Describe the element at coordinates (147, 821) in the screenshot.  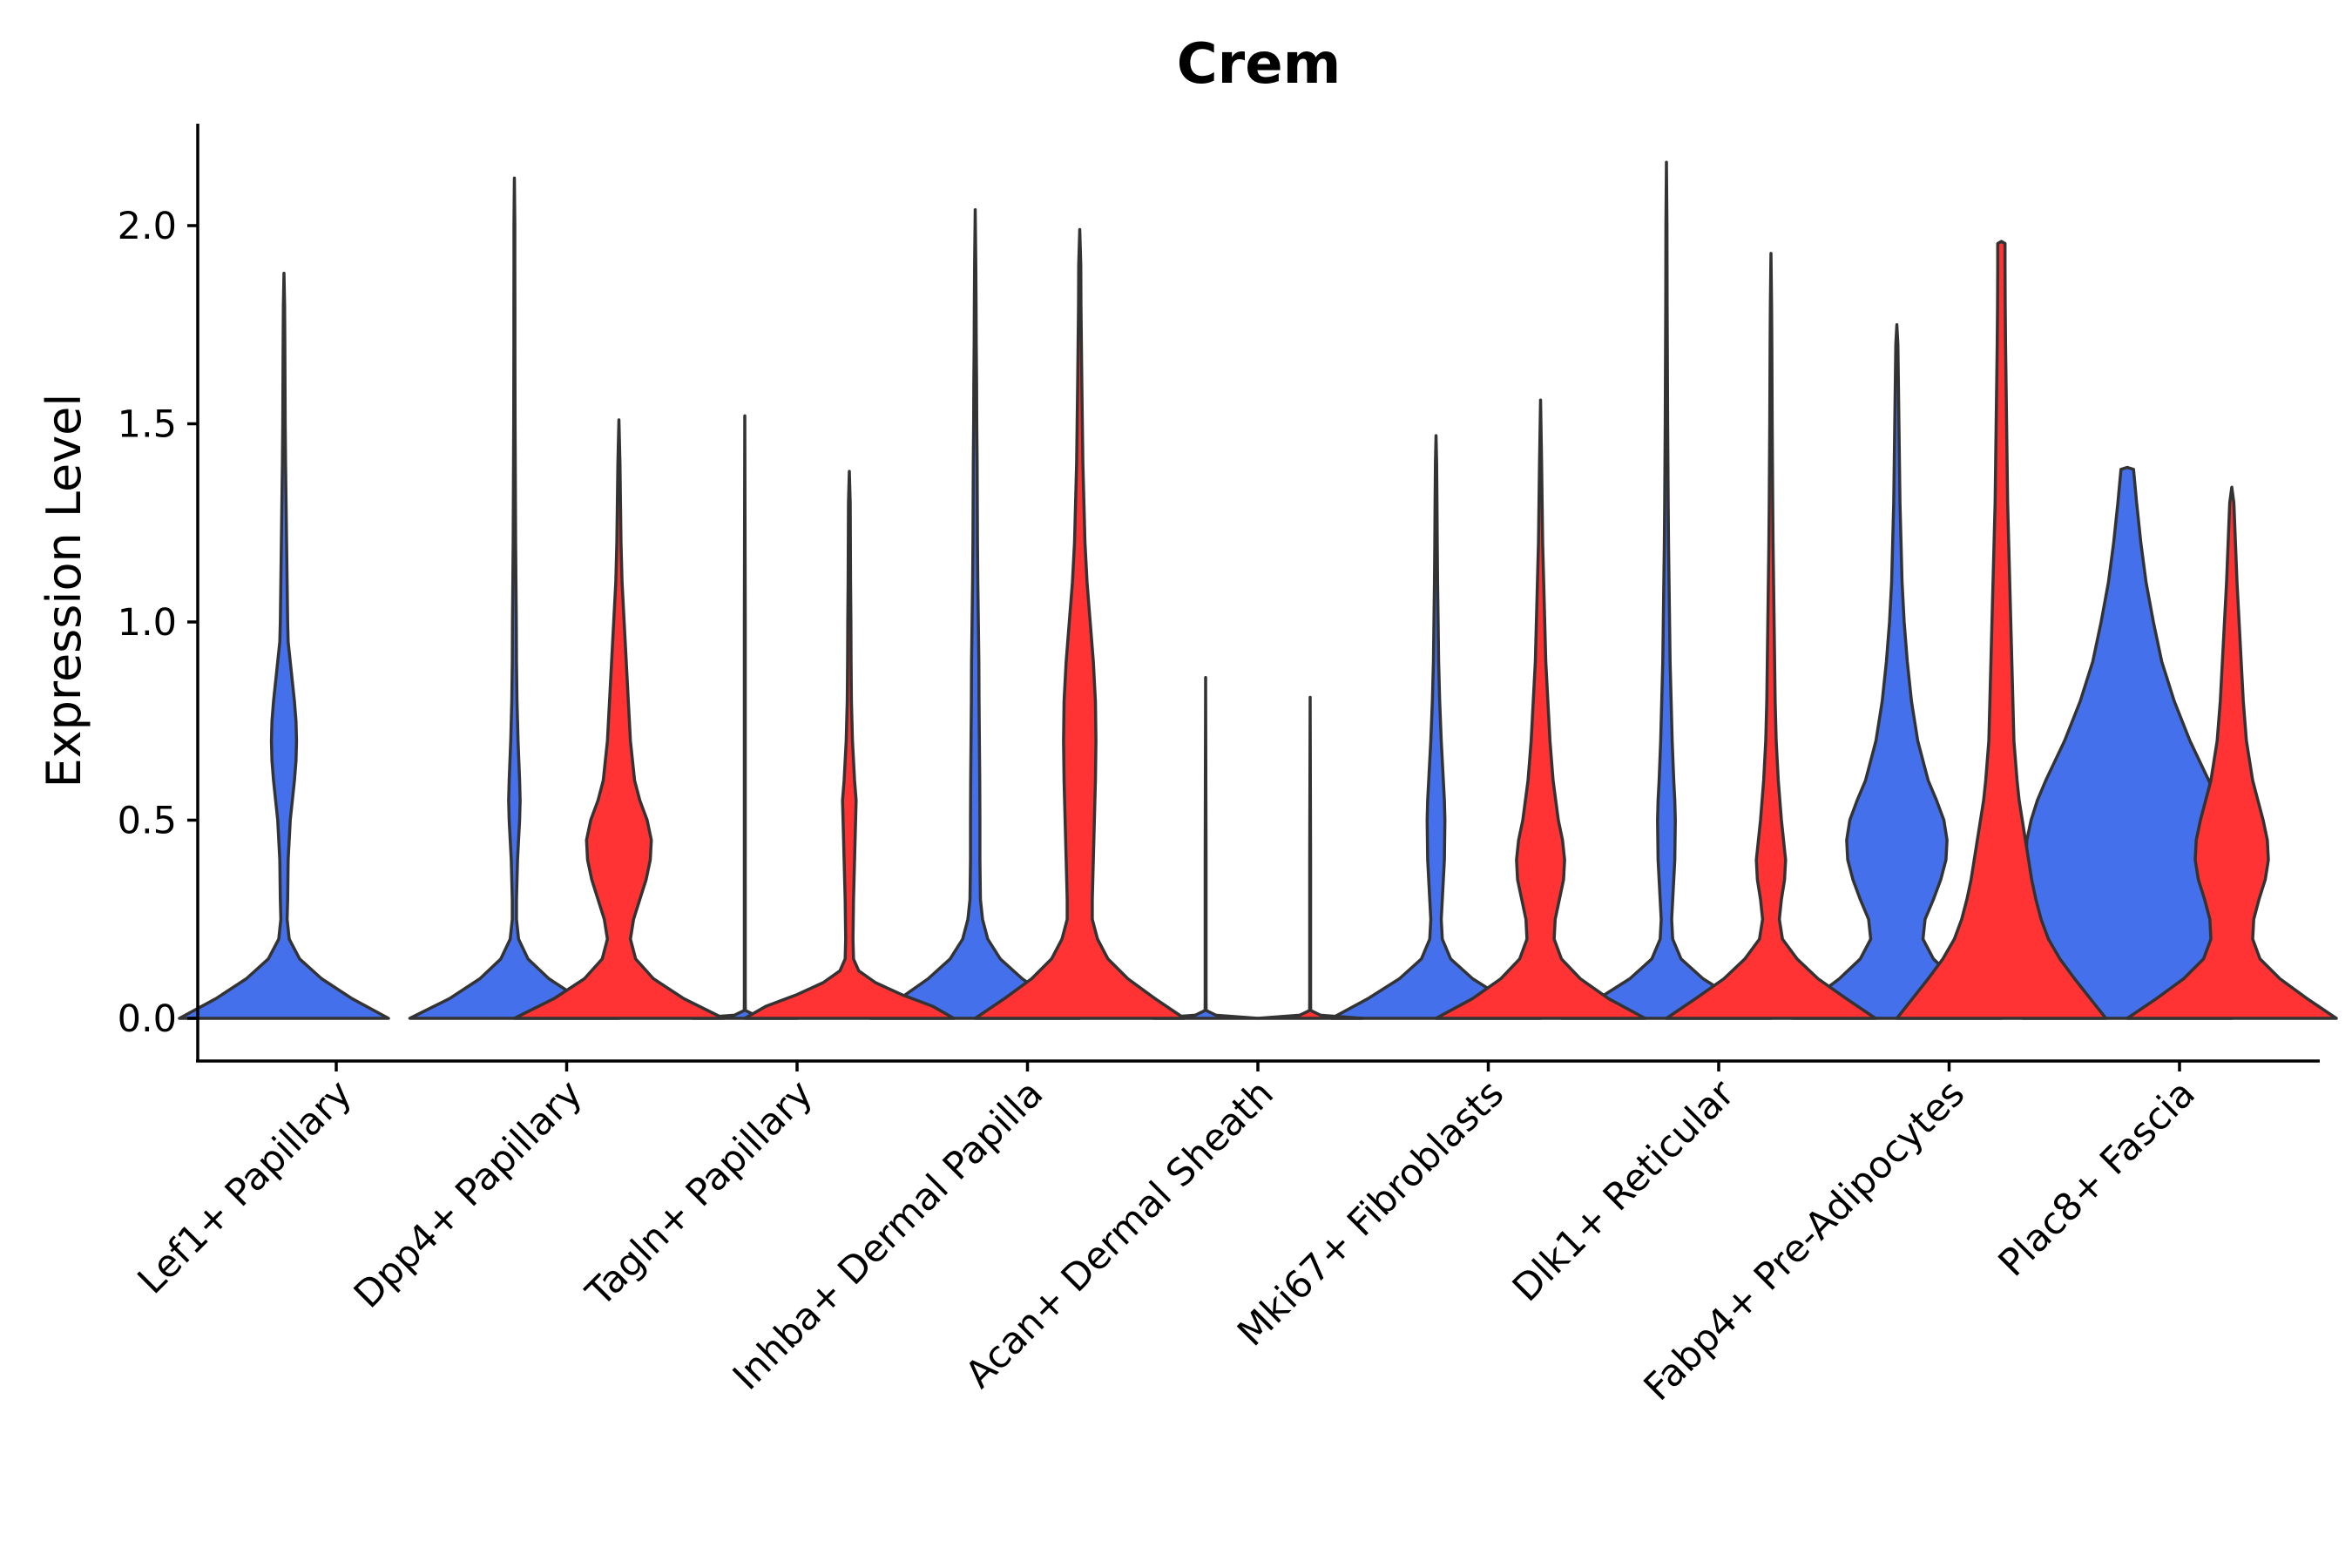
I see `y-tick-label: 0.5` at that location.